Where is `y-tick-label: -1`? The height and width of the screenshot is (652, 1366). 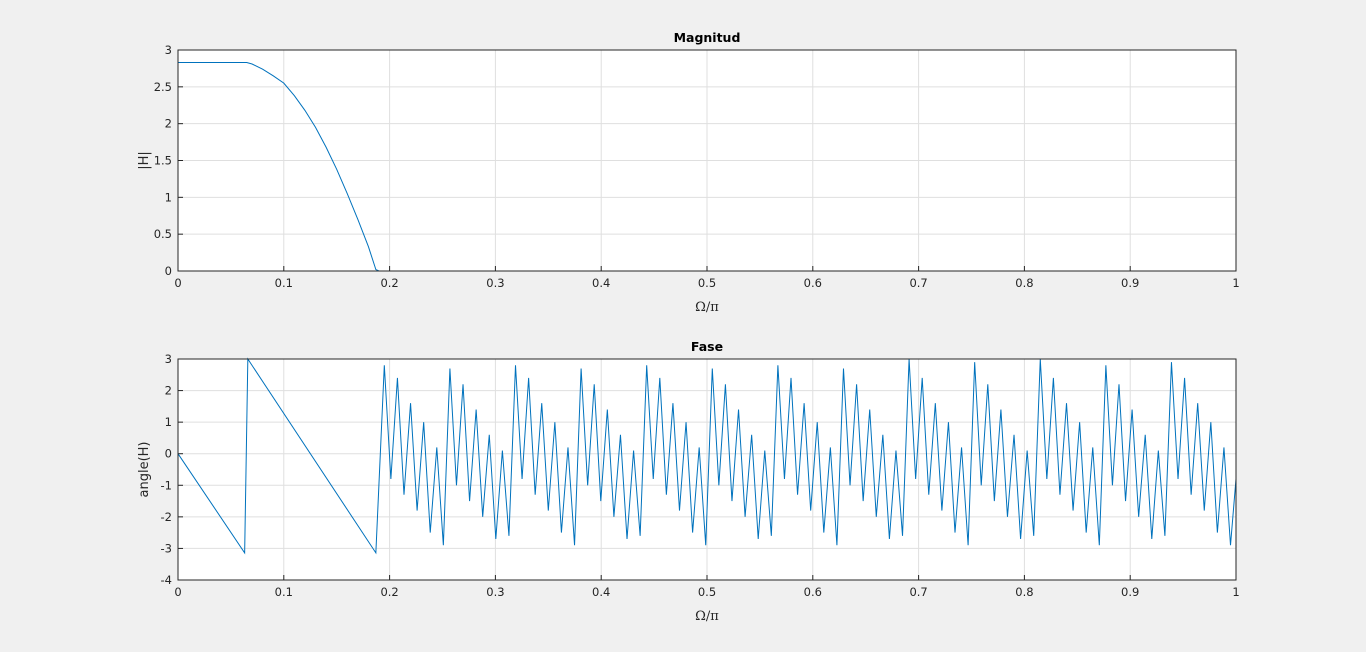 y-tick-label: -1 is located at coordinates (166, 485).